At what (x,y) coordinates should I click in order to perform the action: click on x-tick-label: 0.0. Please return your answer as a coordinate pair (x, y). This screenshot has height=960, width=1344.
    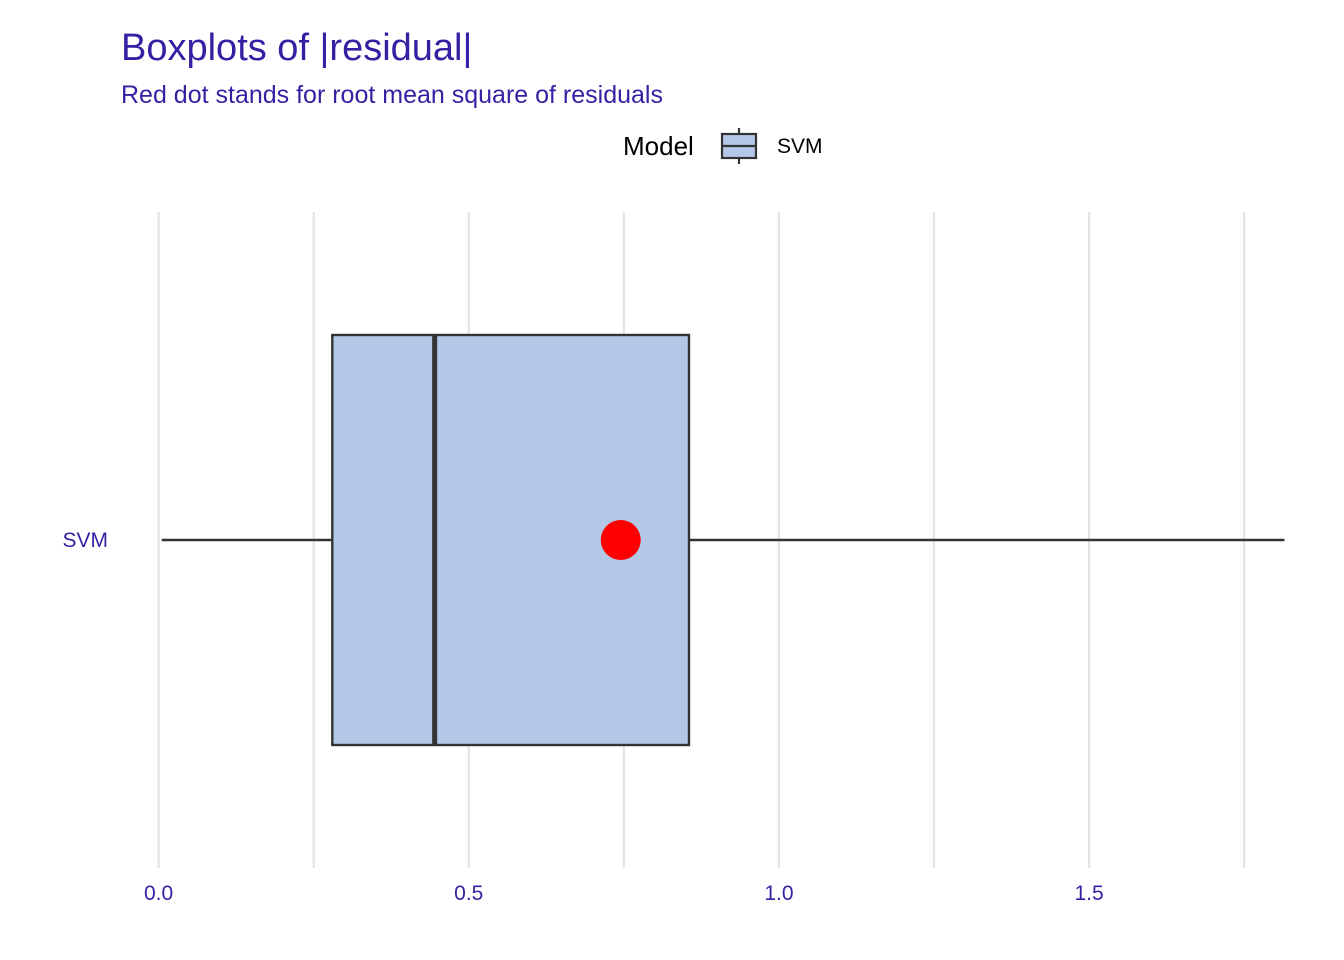
    Looking at the image, I should click on (158, 893).